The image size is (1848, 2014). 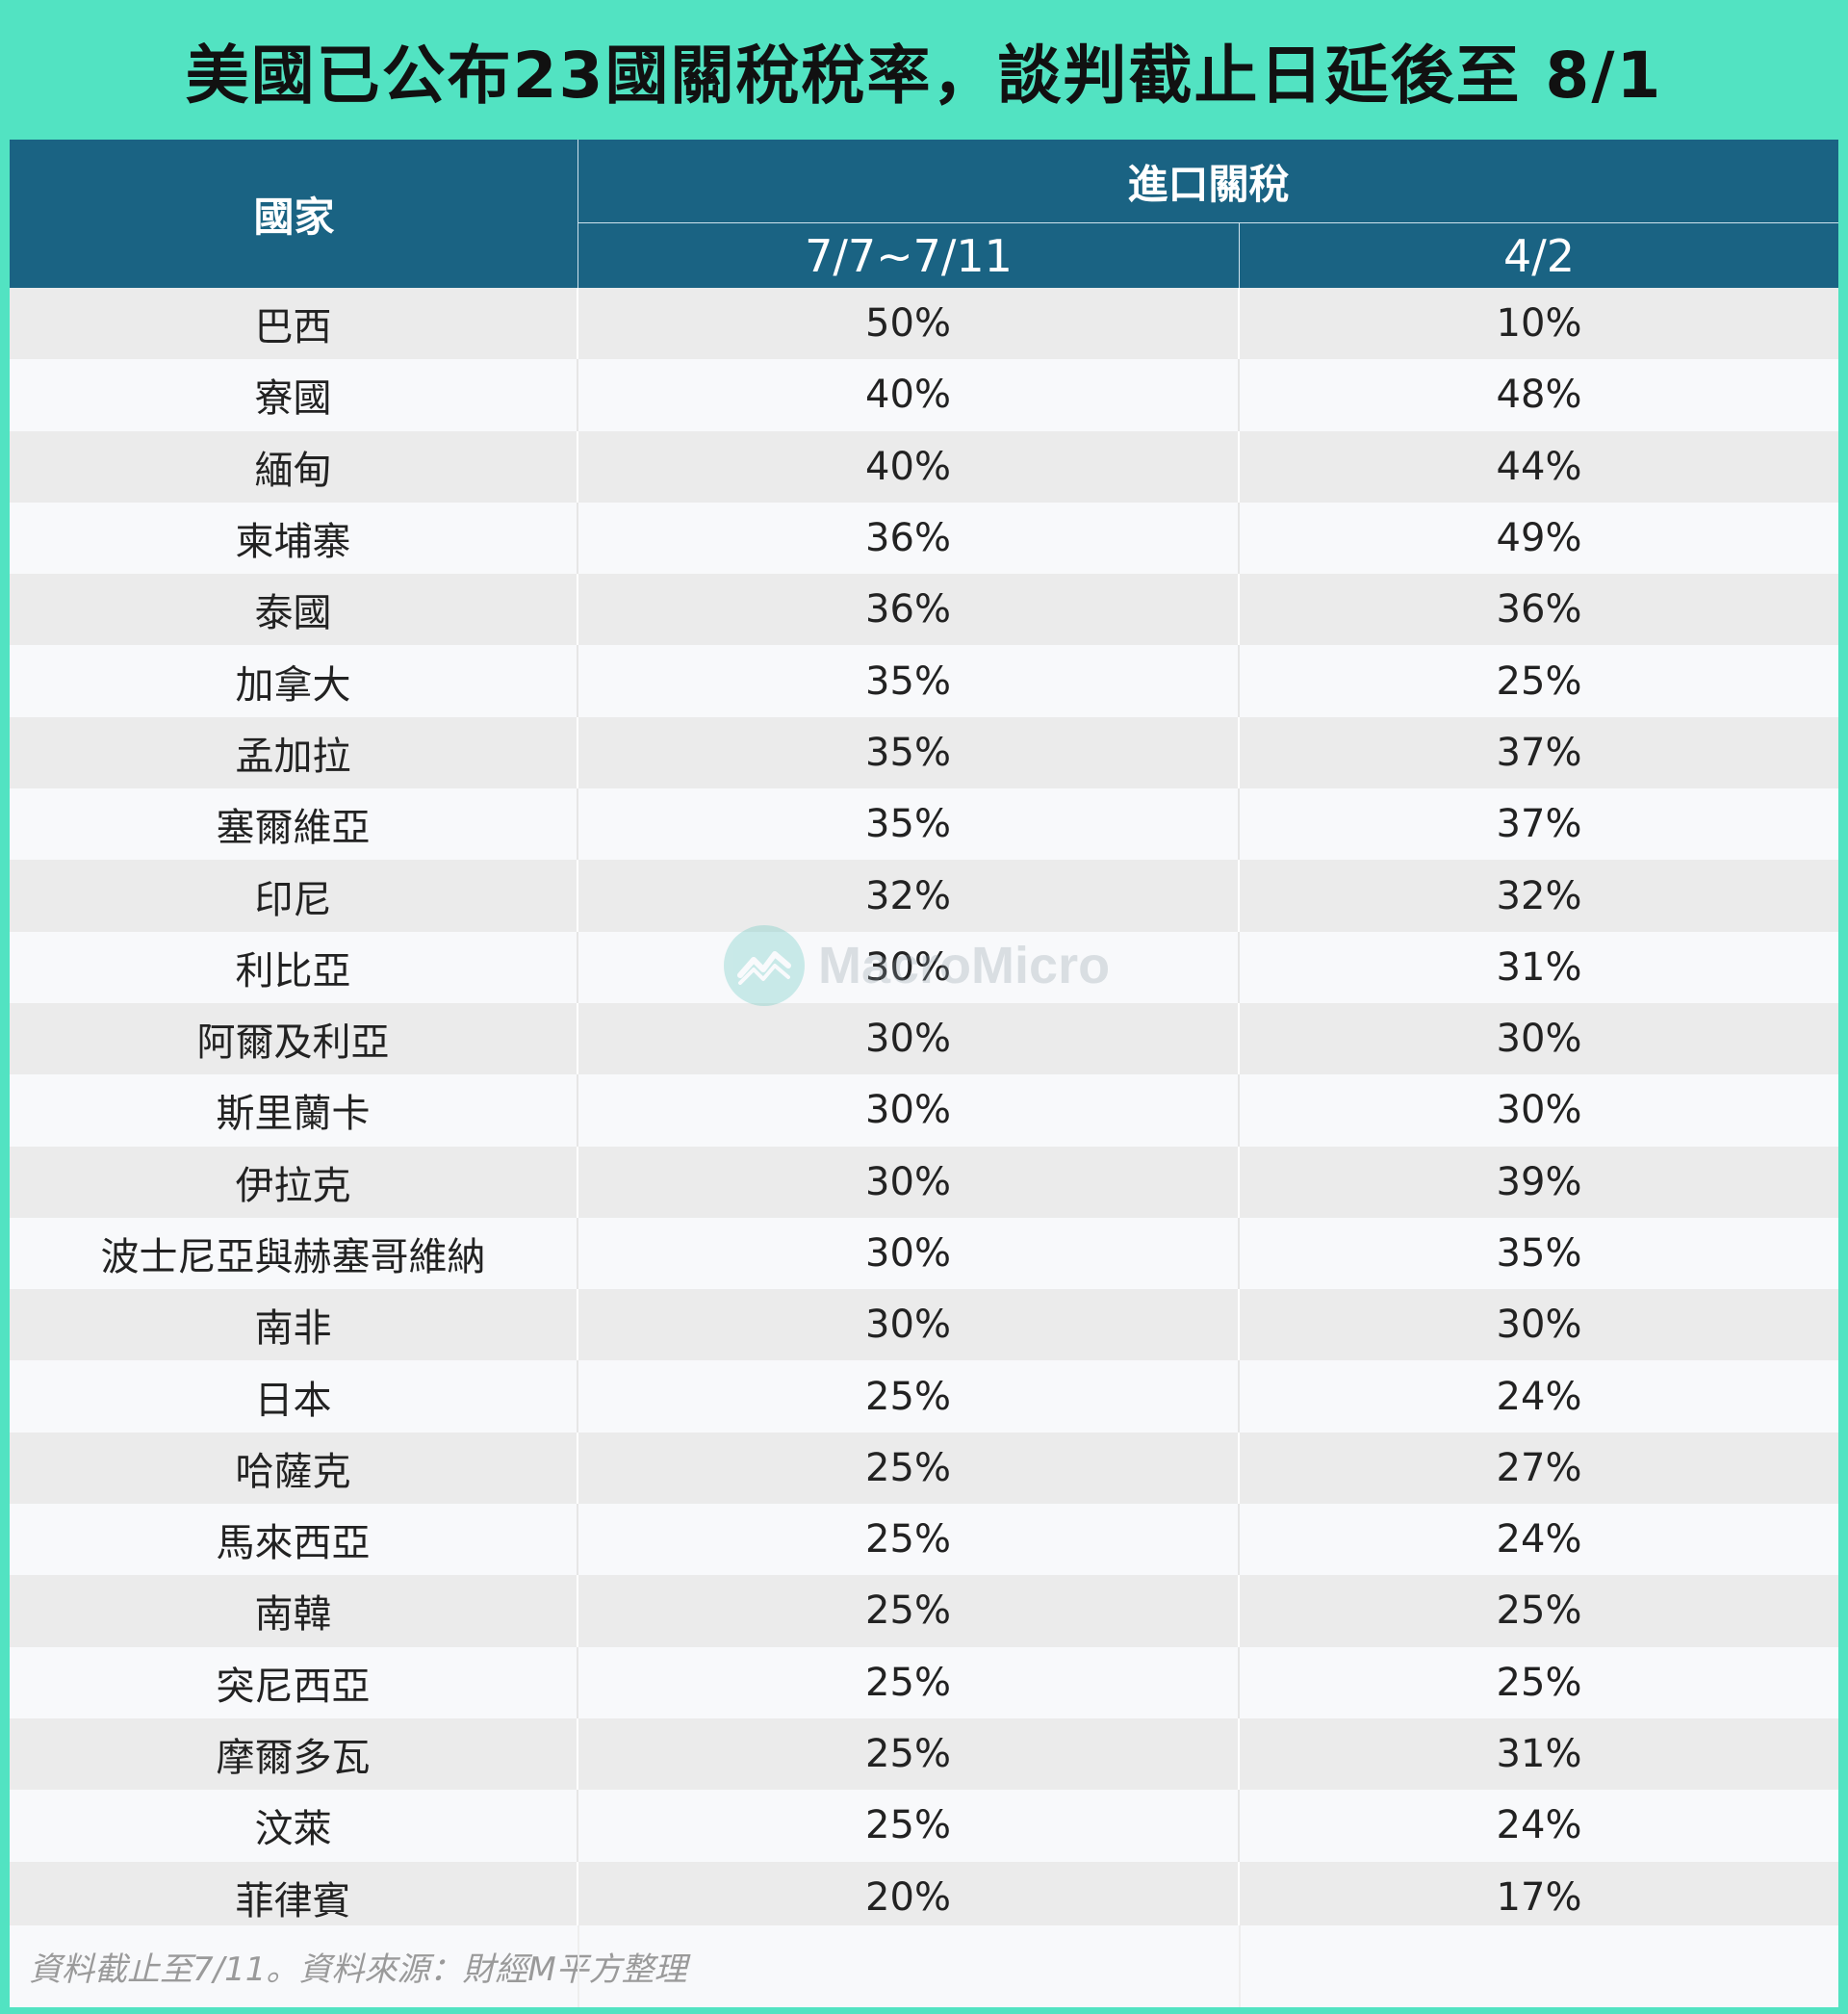 What do you see at coordinates (909, 324) in the screenshot?
I see `table-cell-current-rate: 50%` at bounding box center [909, 324].